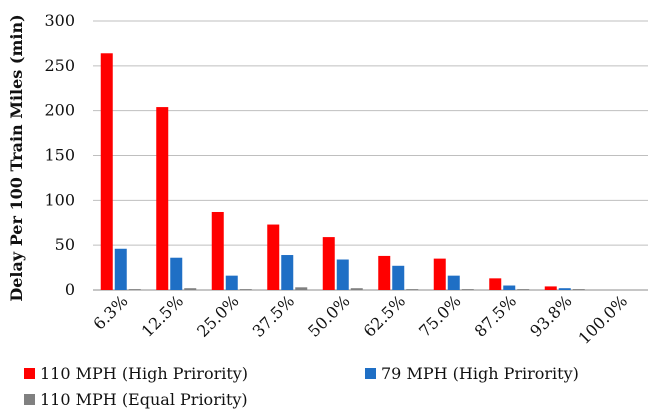 This screenshot has height=410, width=657. I want to click on x-tick-label: 25.0%, so click(217, 315).